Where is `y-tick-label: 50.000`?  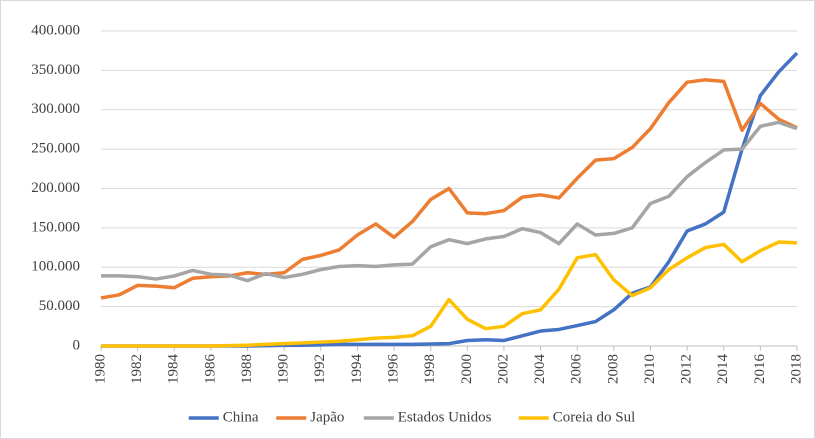
y-tick-label: 50.000 is located at coordinates (59, 306).